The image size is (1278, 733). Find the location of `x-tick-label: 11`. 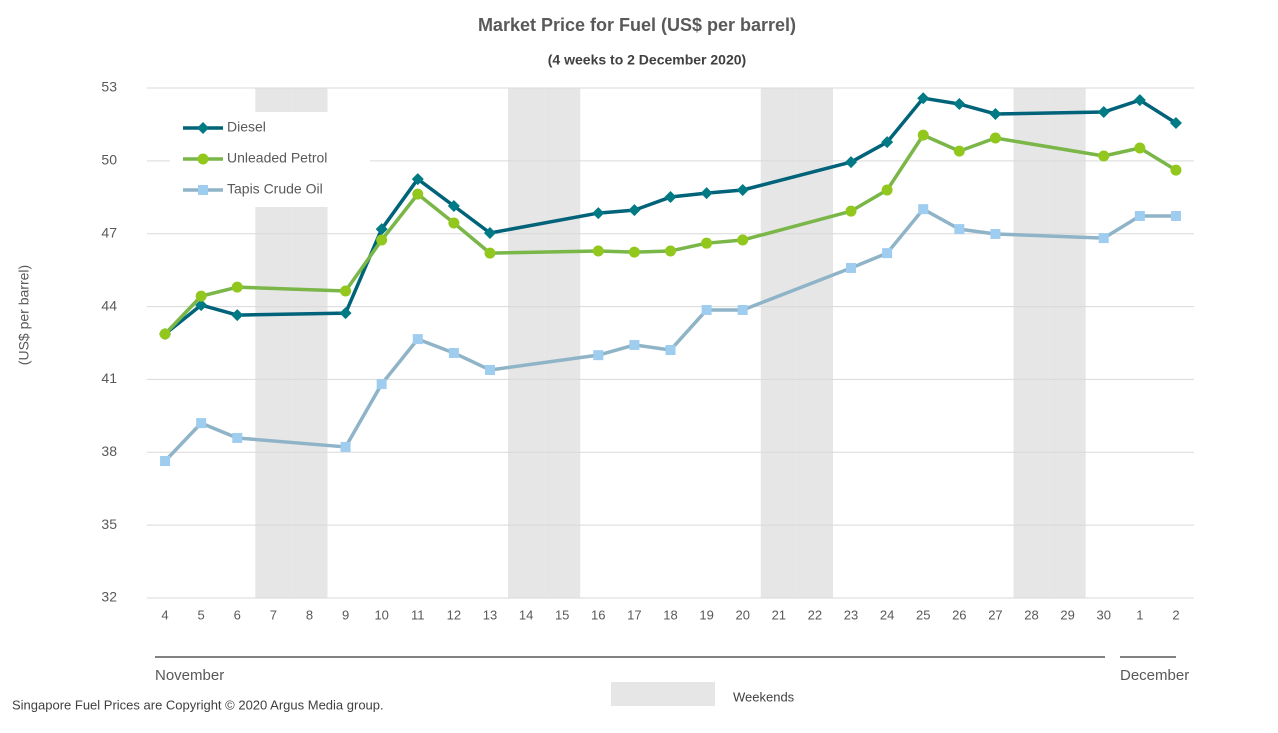

x-tick-label: 11 is located at coordinates (418, 614).